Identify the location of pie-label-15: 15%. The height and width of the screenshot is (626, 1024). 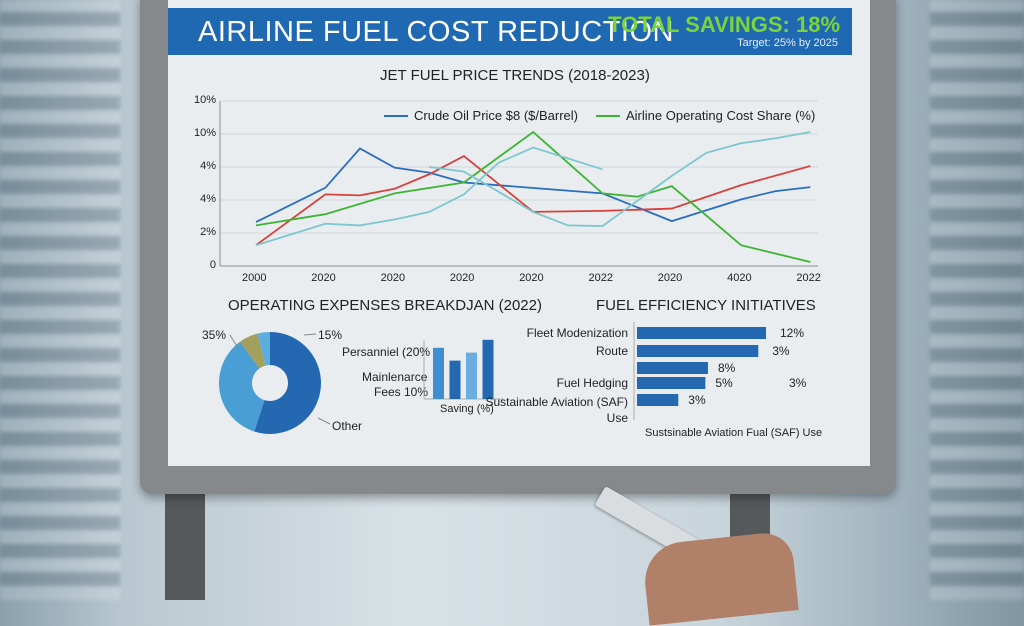
(330, 335).